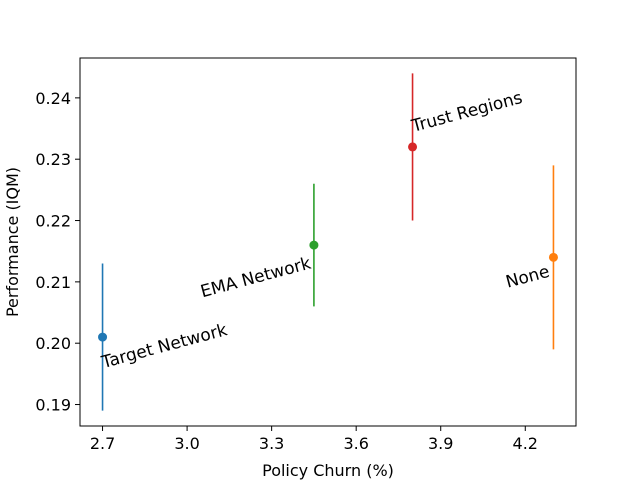  Describe the element at coordinates (53, 98) in the screenshot. I see `y-tick-label: 0.24` at that location.